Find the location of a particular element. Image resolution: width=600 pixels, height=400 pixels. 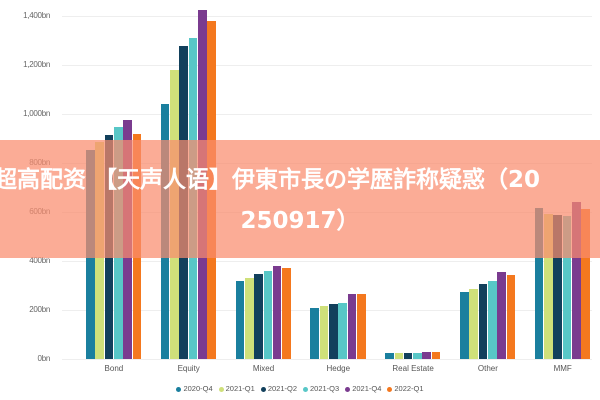

legend-item: 2021-Q2 is located at coordinates (278, 388).